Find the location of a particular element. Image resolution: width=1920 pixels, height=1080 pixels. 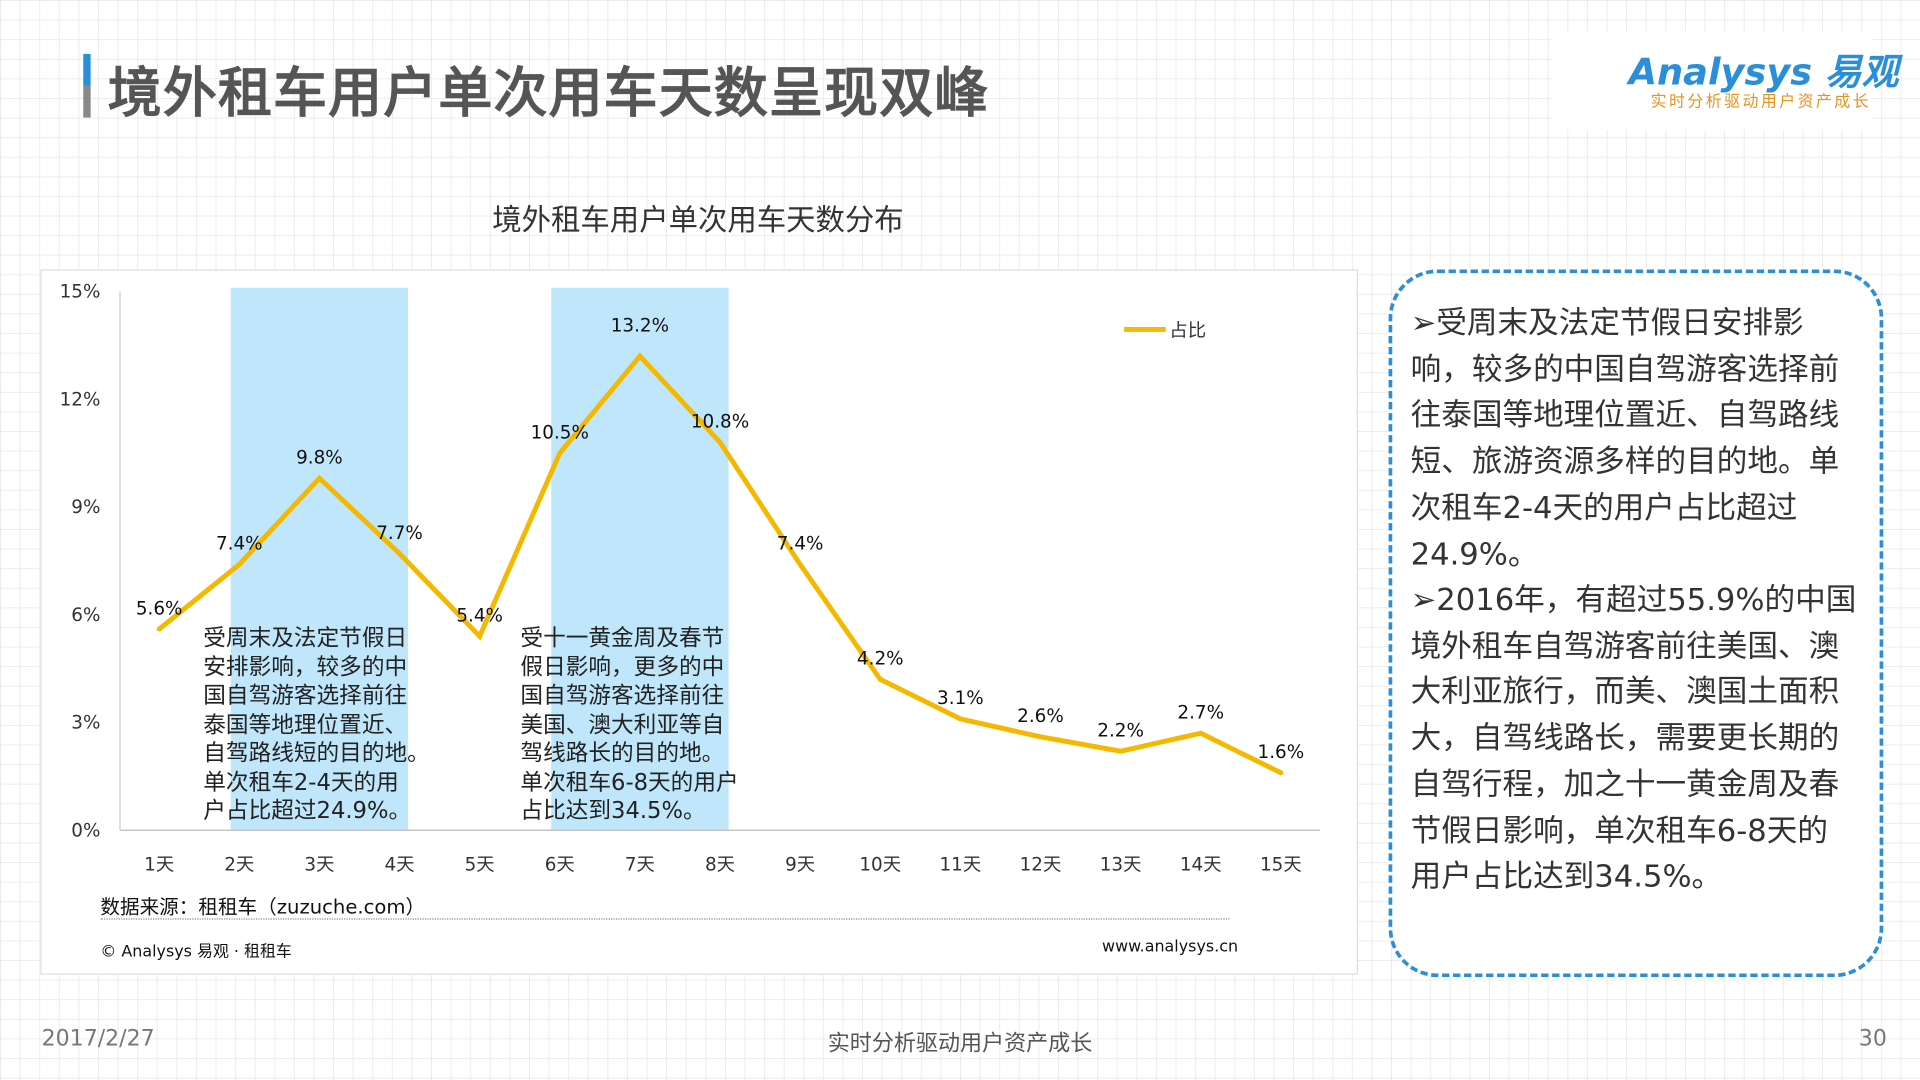

x-tick-label: 4天 is located at coordinates (400, 865).